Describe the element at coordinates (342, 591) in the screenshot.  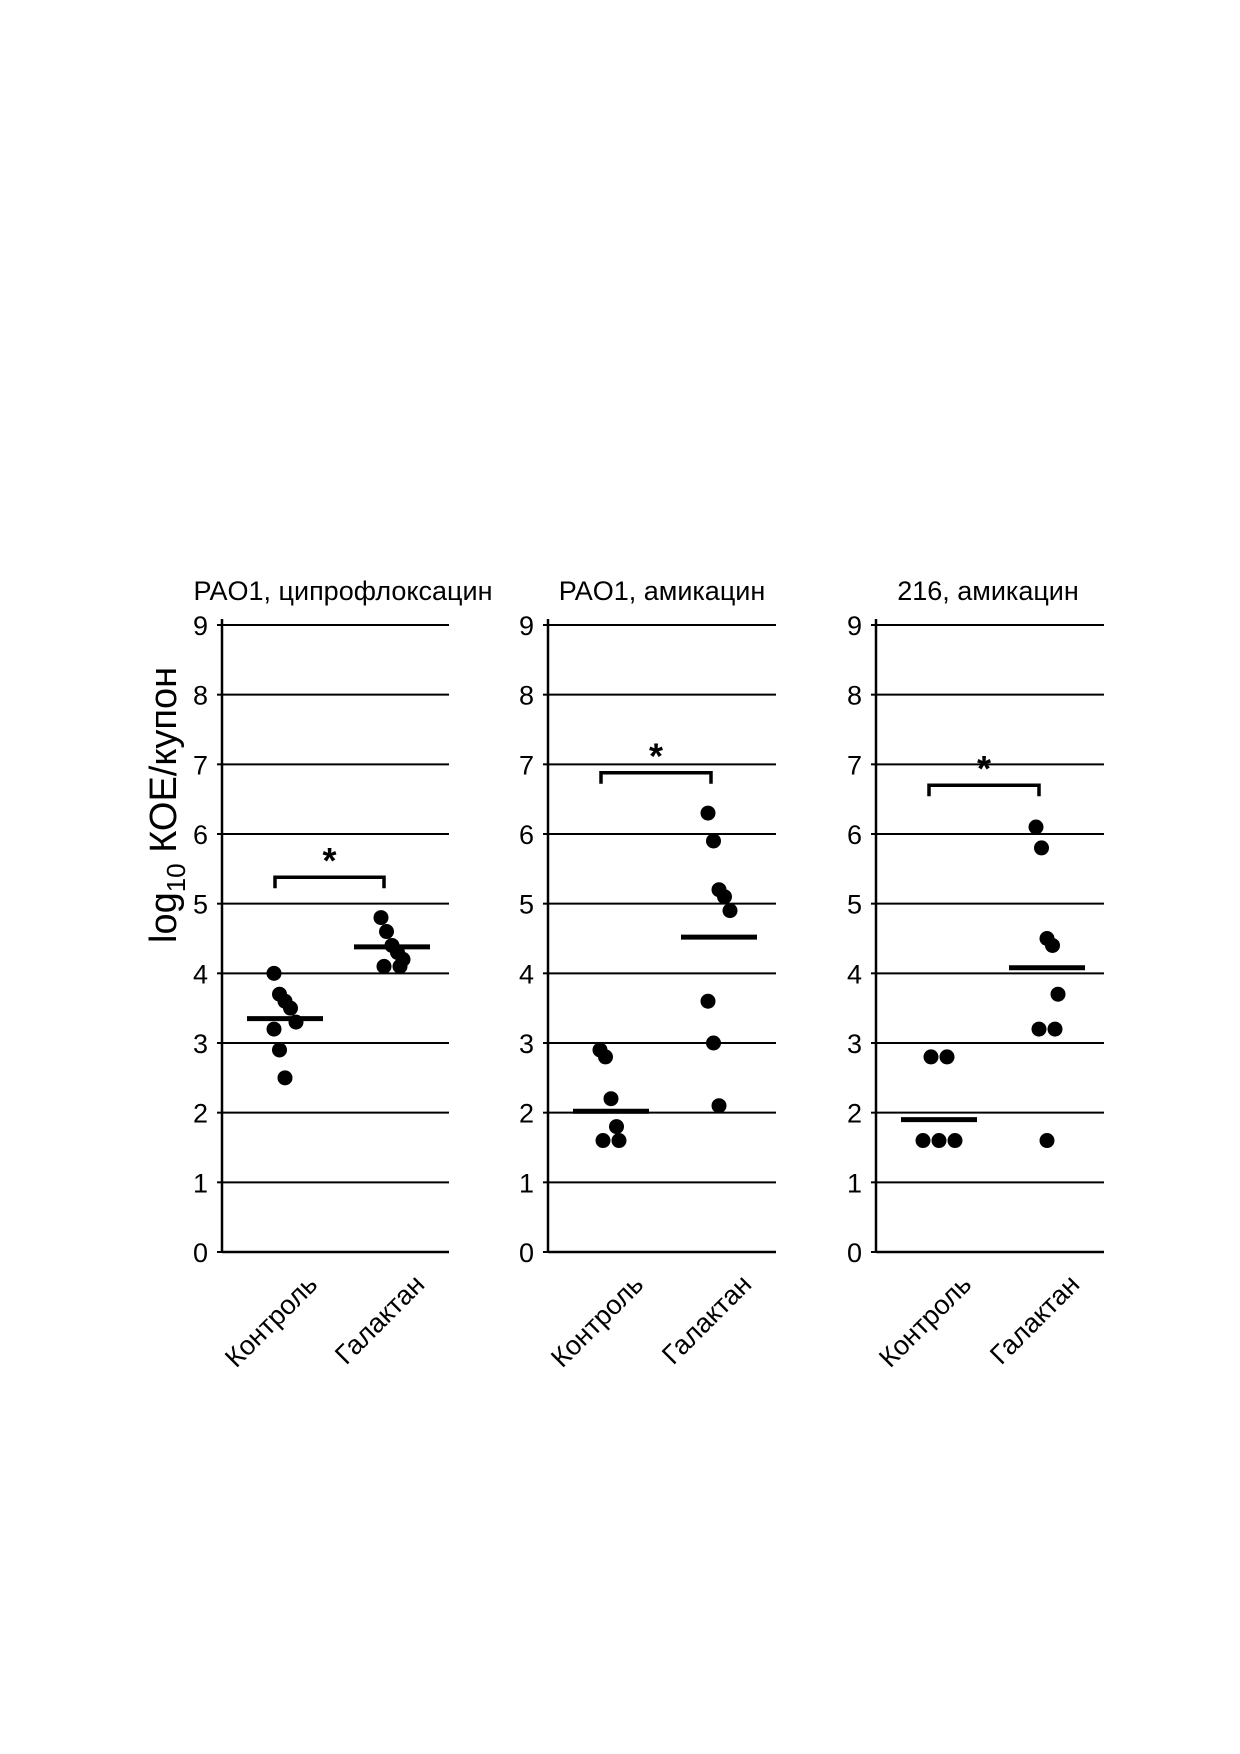
I see `panel-title: PAO1, ципрофлоксацин` at that location.